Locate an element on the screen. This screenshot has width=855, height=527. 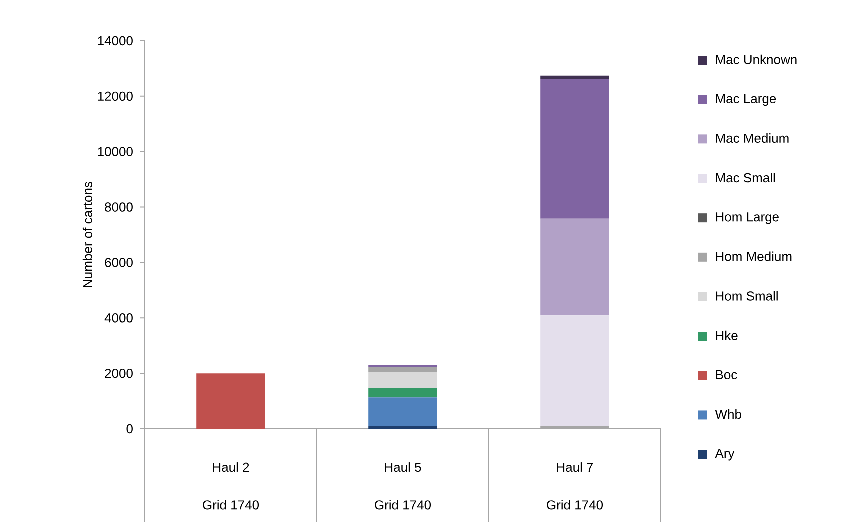
y-tick-label: 2000 is located at coordinates (119, 373).